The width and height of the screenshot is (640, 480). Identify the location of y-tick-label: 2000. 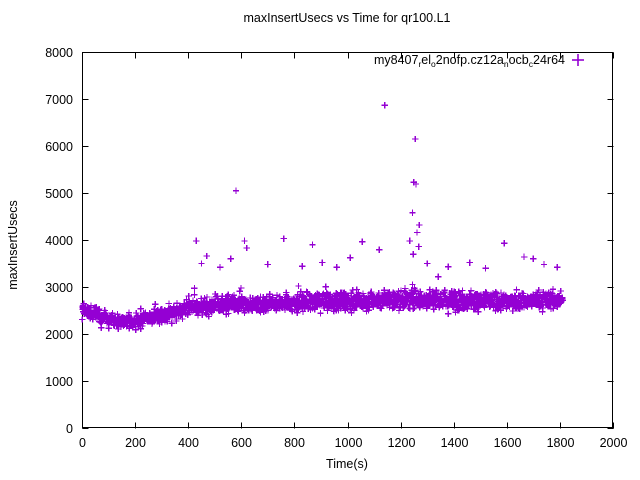
(59, 335).